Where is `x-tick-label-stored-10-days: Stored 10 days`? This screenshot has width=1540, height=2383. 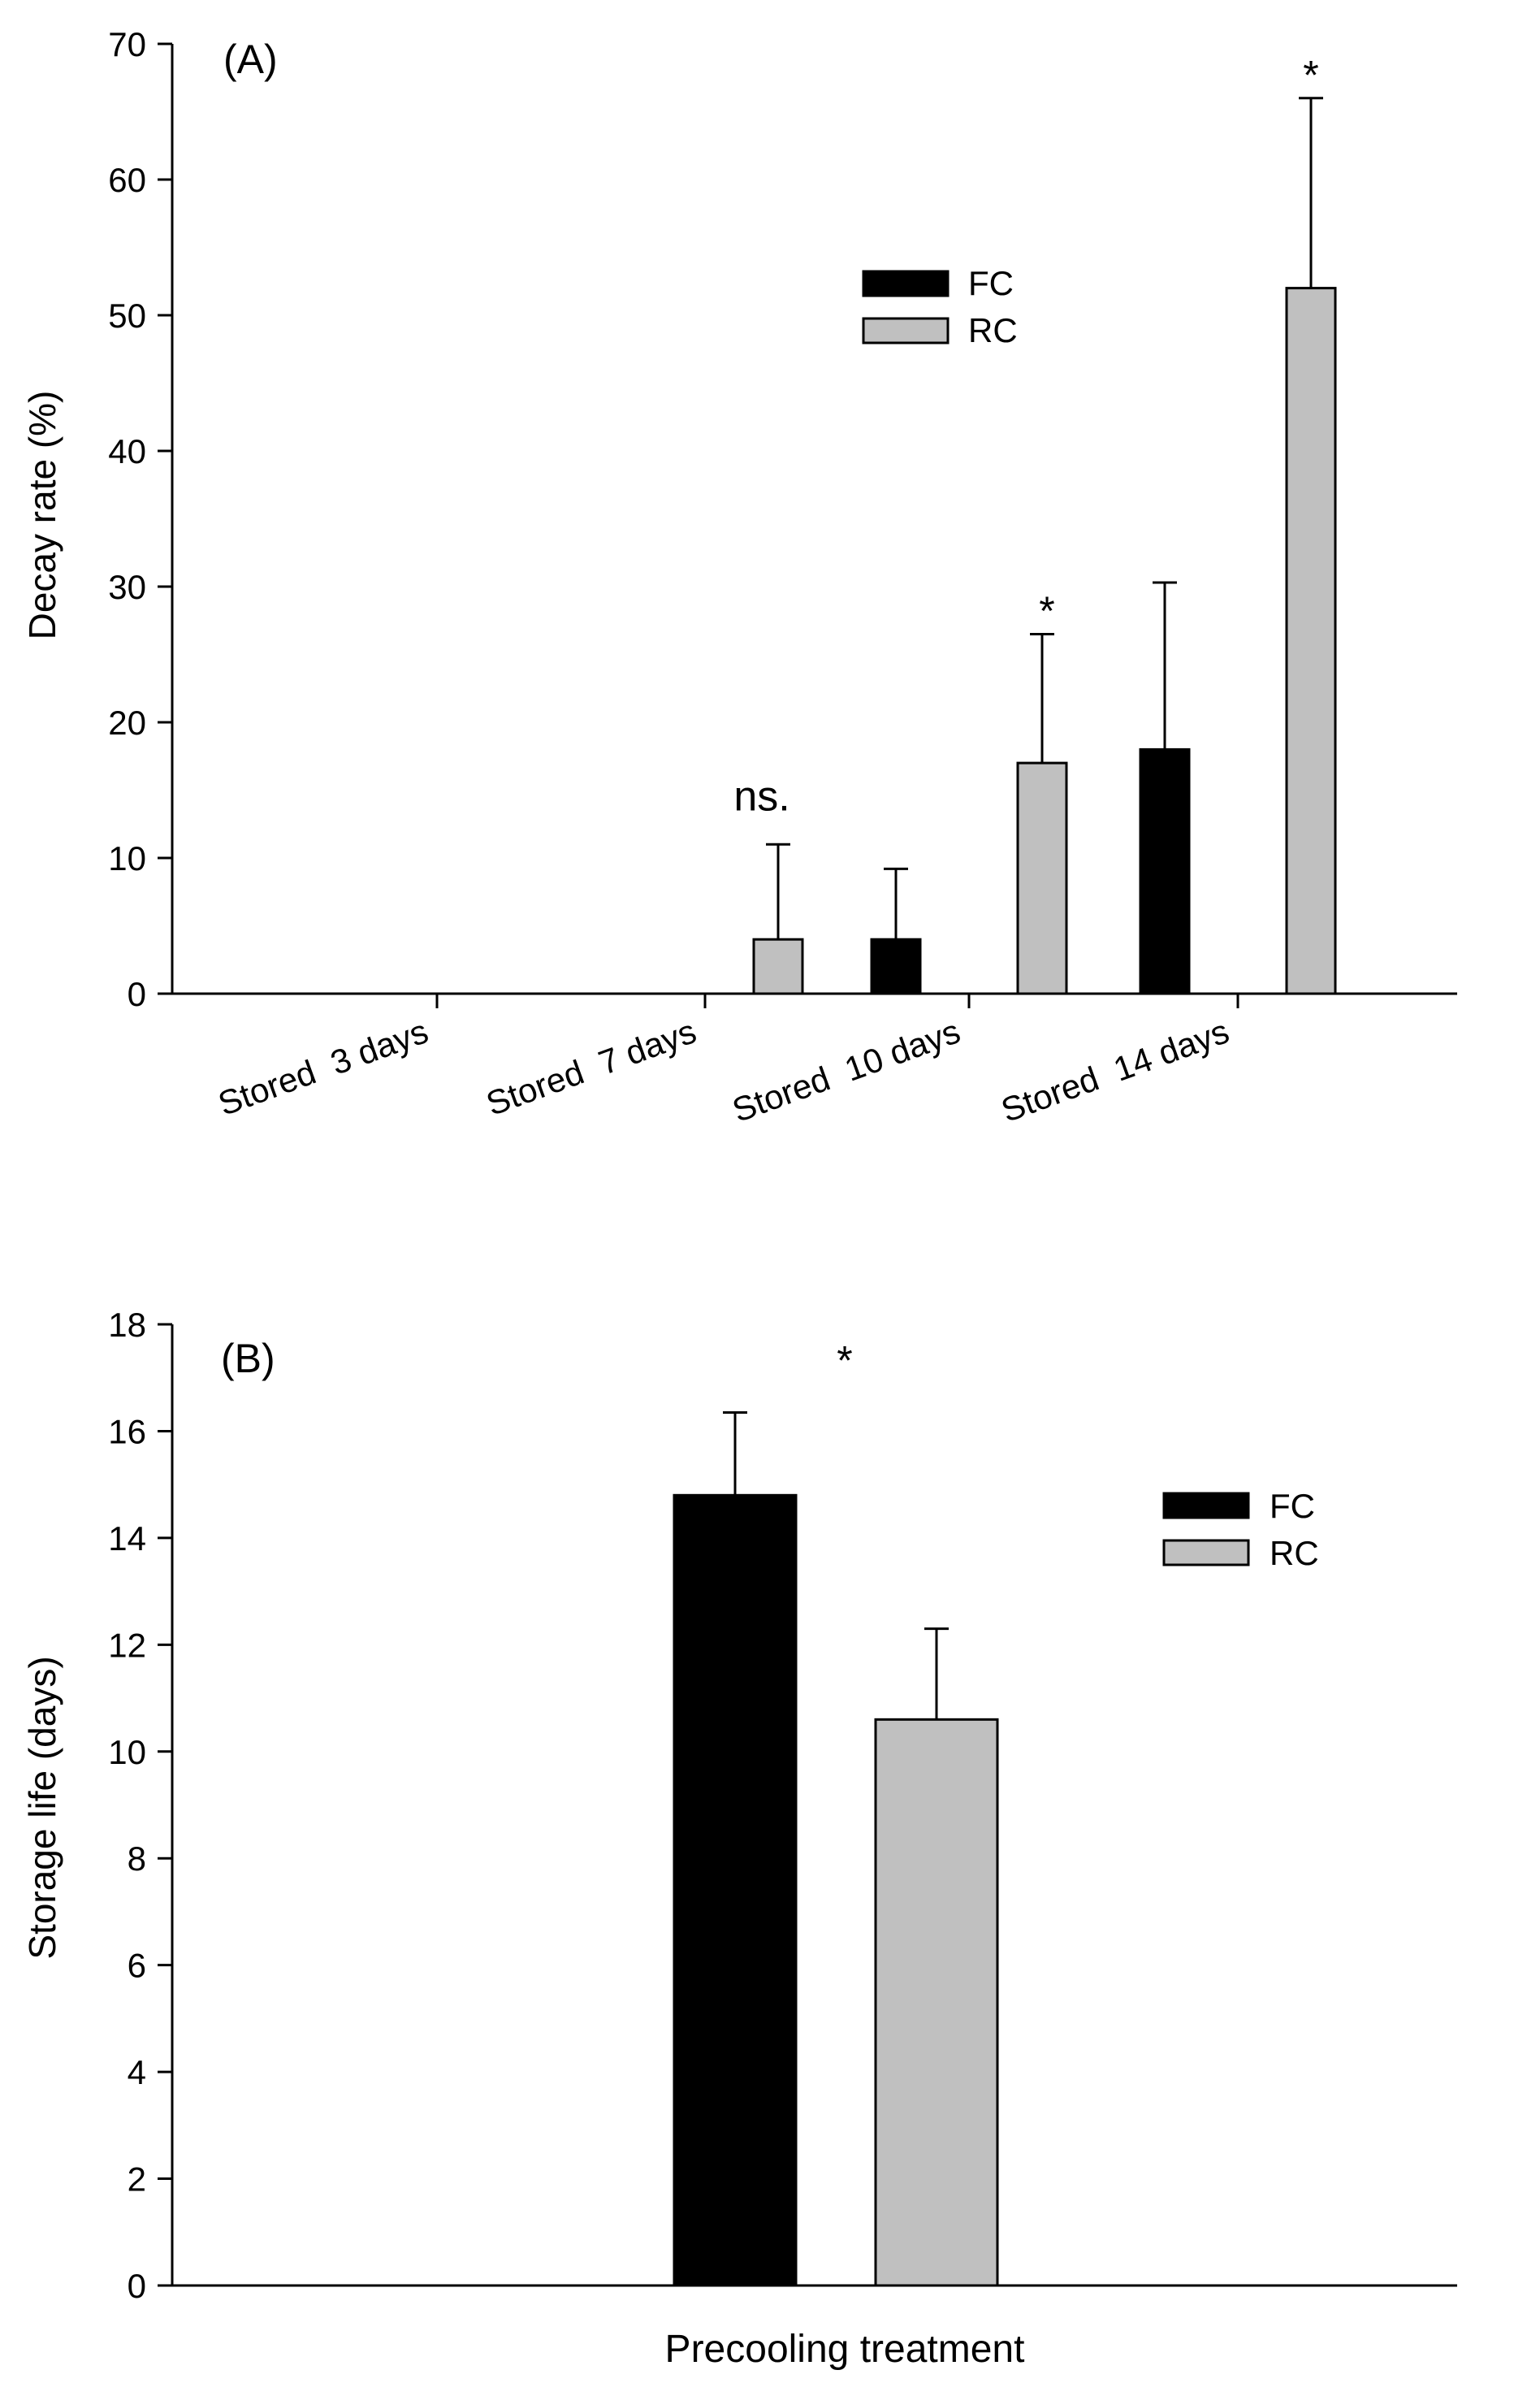
x-tick-label-stored-10-days: Stored 10 days is located at coordinates (847, 1070).